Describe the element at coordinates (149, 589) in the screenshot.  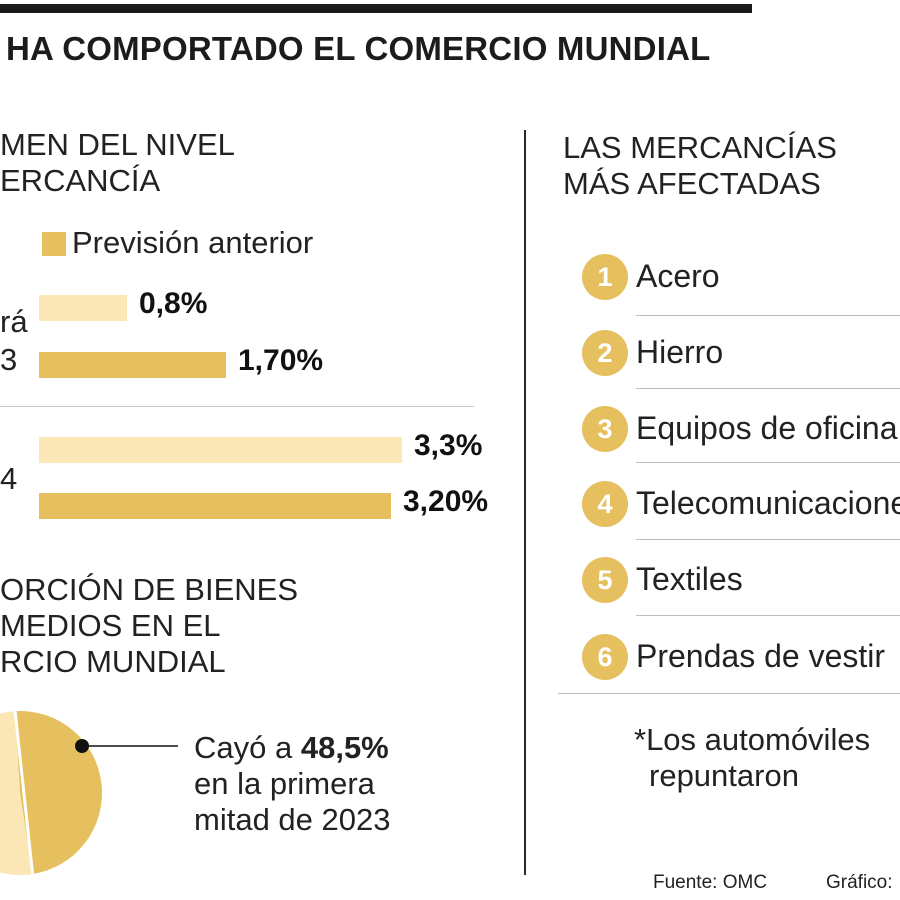
I see `intermediate-section-title-line1: ORCIÓN DE BIENES` at that location.